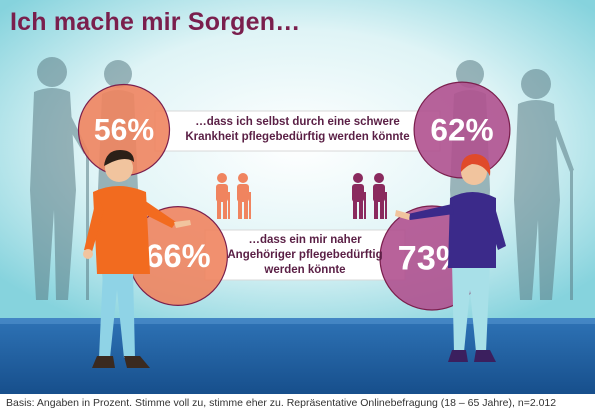 Image resolution: width=595 pixels, height=415 pixels. I want to click on man-figure, so click(137, 259).